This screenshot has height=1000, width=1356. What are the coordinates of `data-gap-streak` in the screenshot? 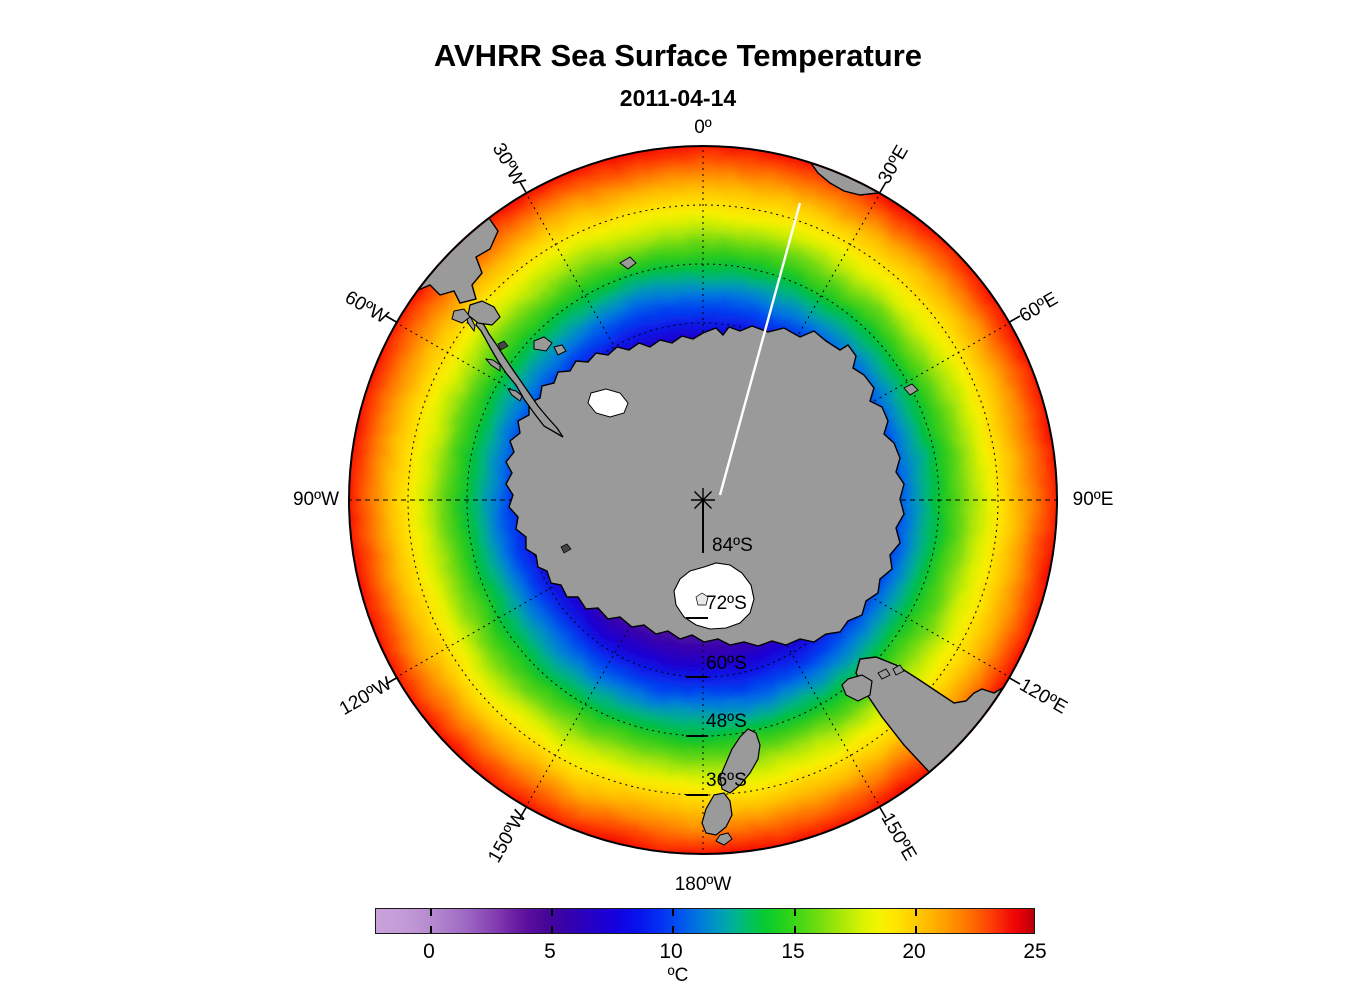 It's located at (760, 349).